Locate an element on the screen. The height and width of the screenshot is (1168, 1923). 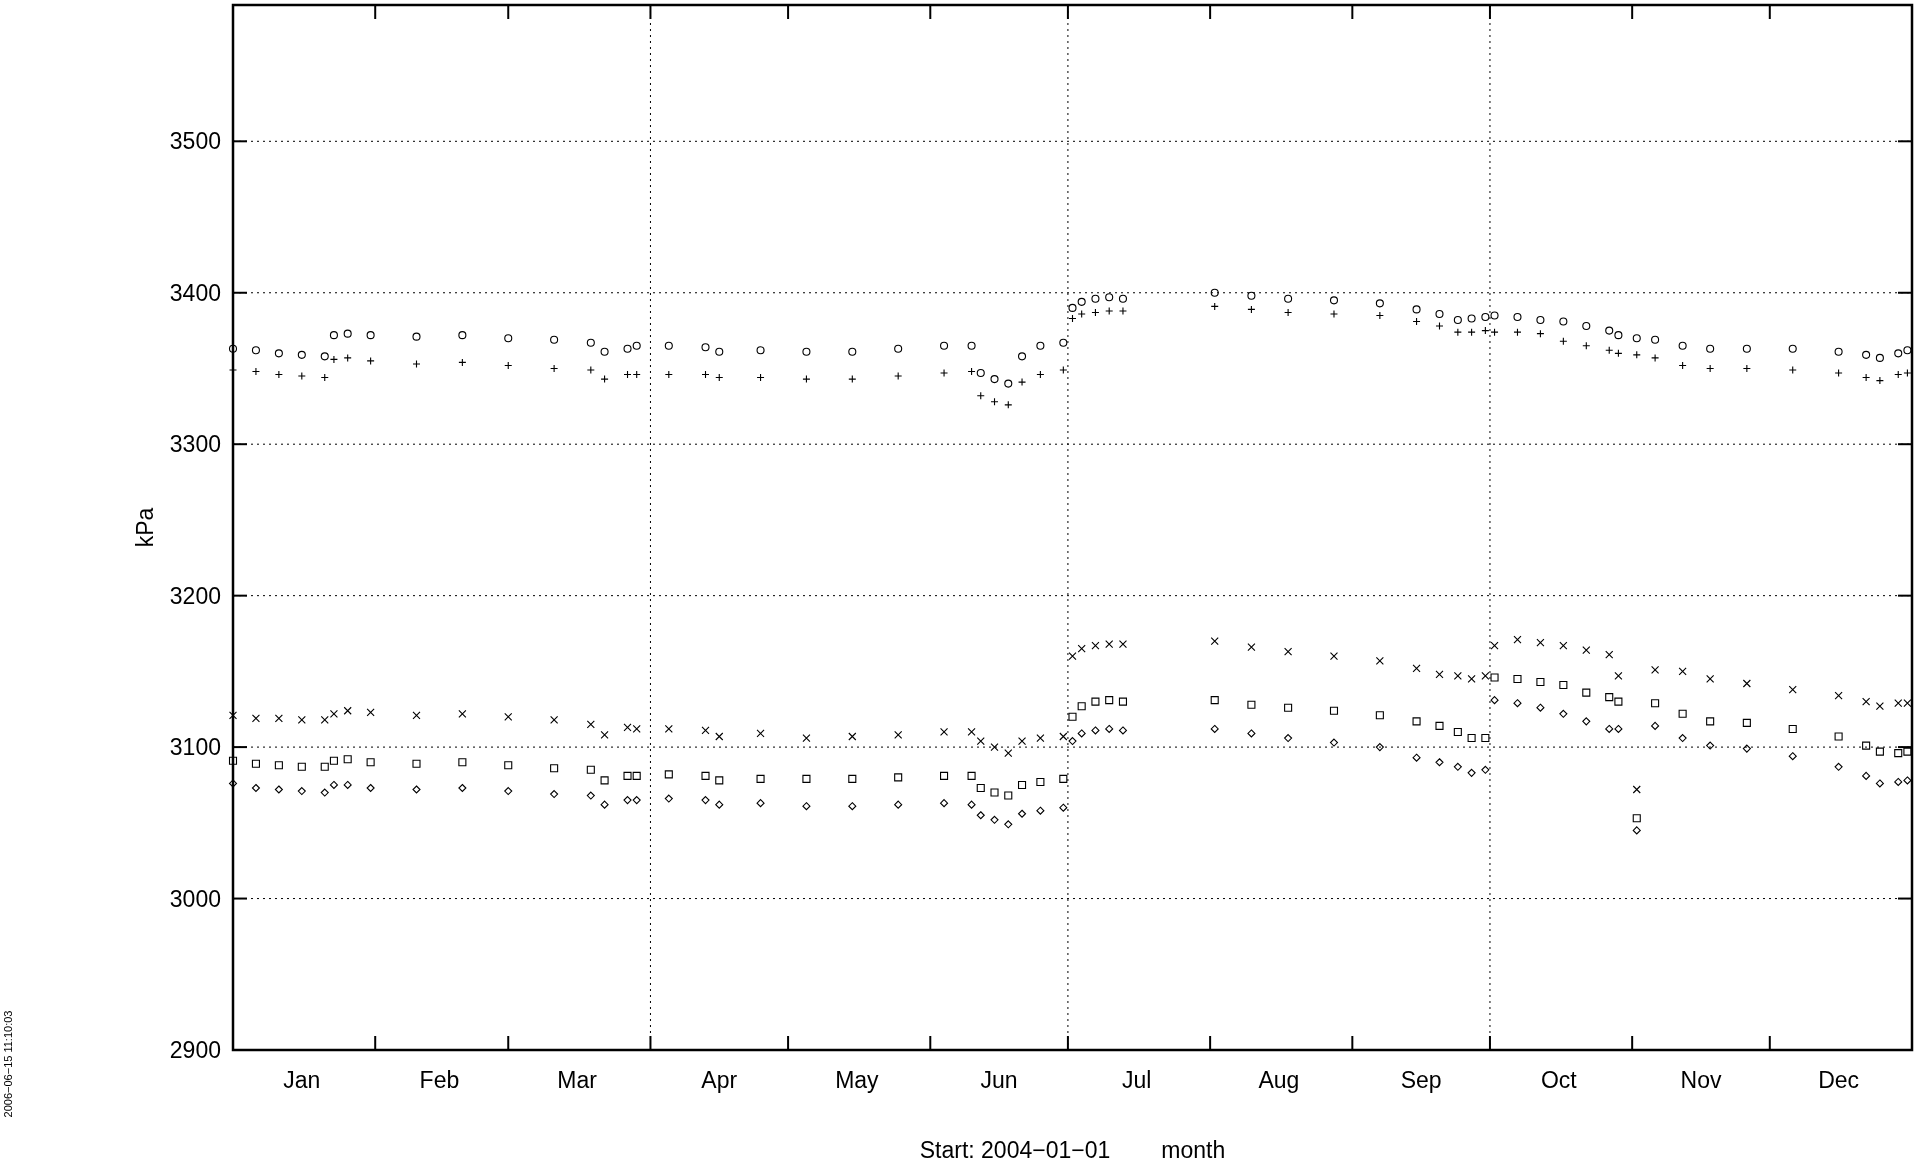
x-tick-label: Mar is located at coordinates (577, 1080).